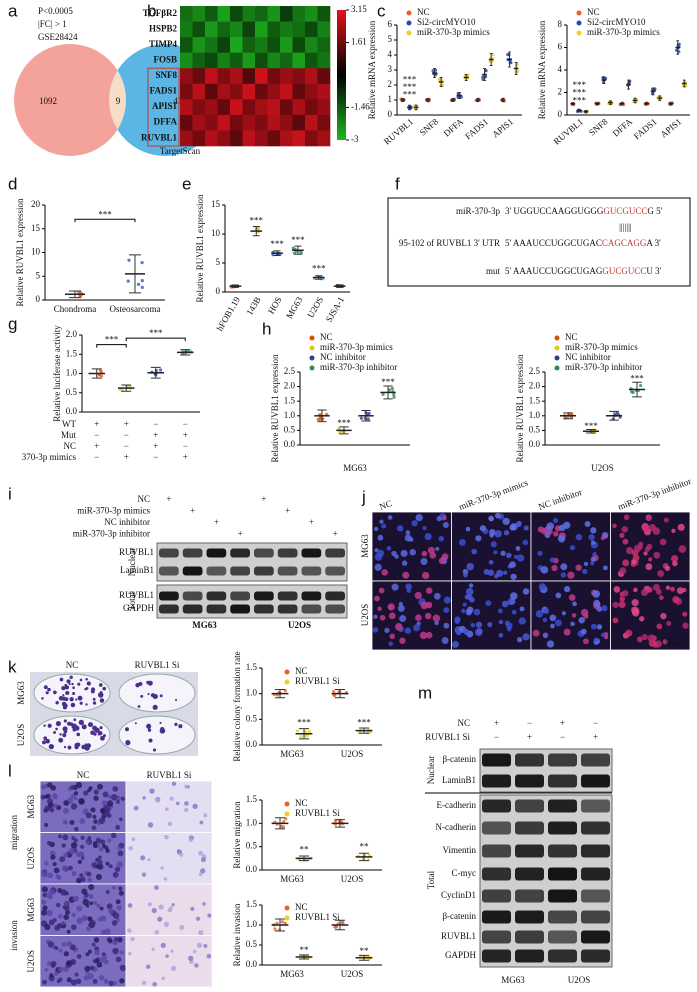 This screenshot has width=697, height=992. Describe the element at coordinates (301, 907) in the screenshot. I see `legend-label: NC` at that location.